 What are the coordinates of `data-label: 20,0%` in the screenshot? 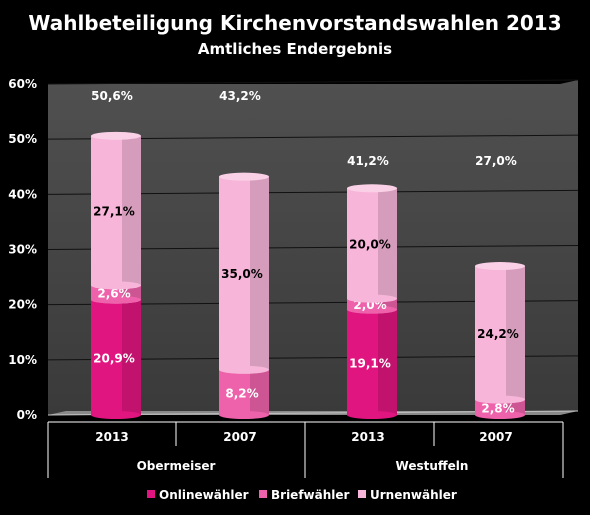 It's located at (370, 244).